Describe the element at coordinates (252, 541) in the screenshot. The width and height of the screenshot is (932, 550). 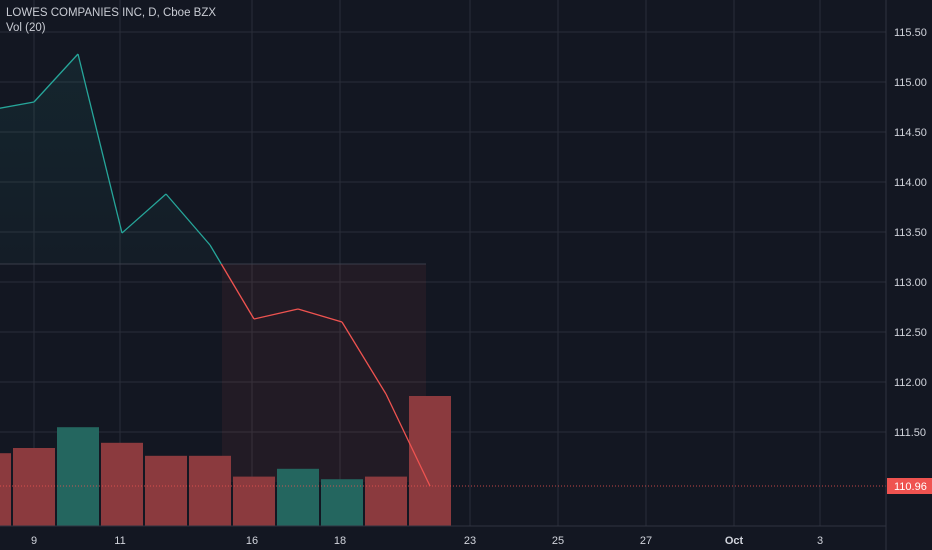
I see `time-tick-label: 16` at that location.